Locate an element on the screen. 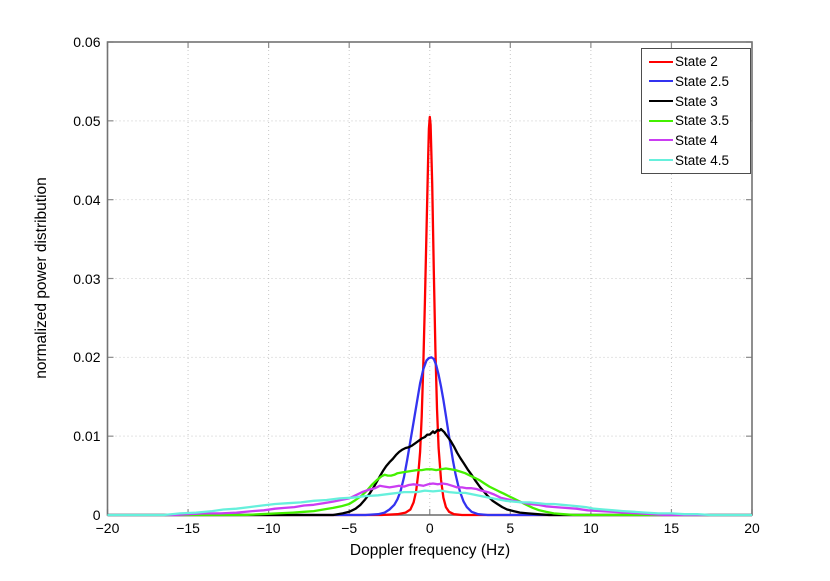  legend-item-label: State 3.5 is located at coordinates (702, 121).